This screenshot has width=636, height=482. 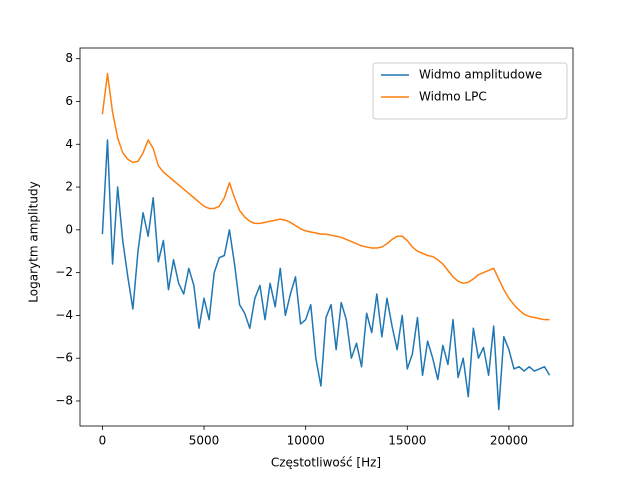 What do you see at coordinates (103, 441) in the screenshot?
I see `x-tick-label: 0` at bounding box center [103, 441].